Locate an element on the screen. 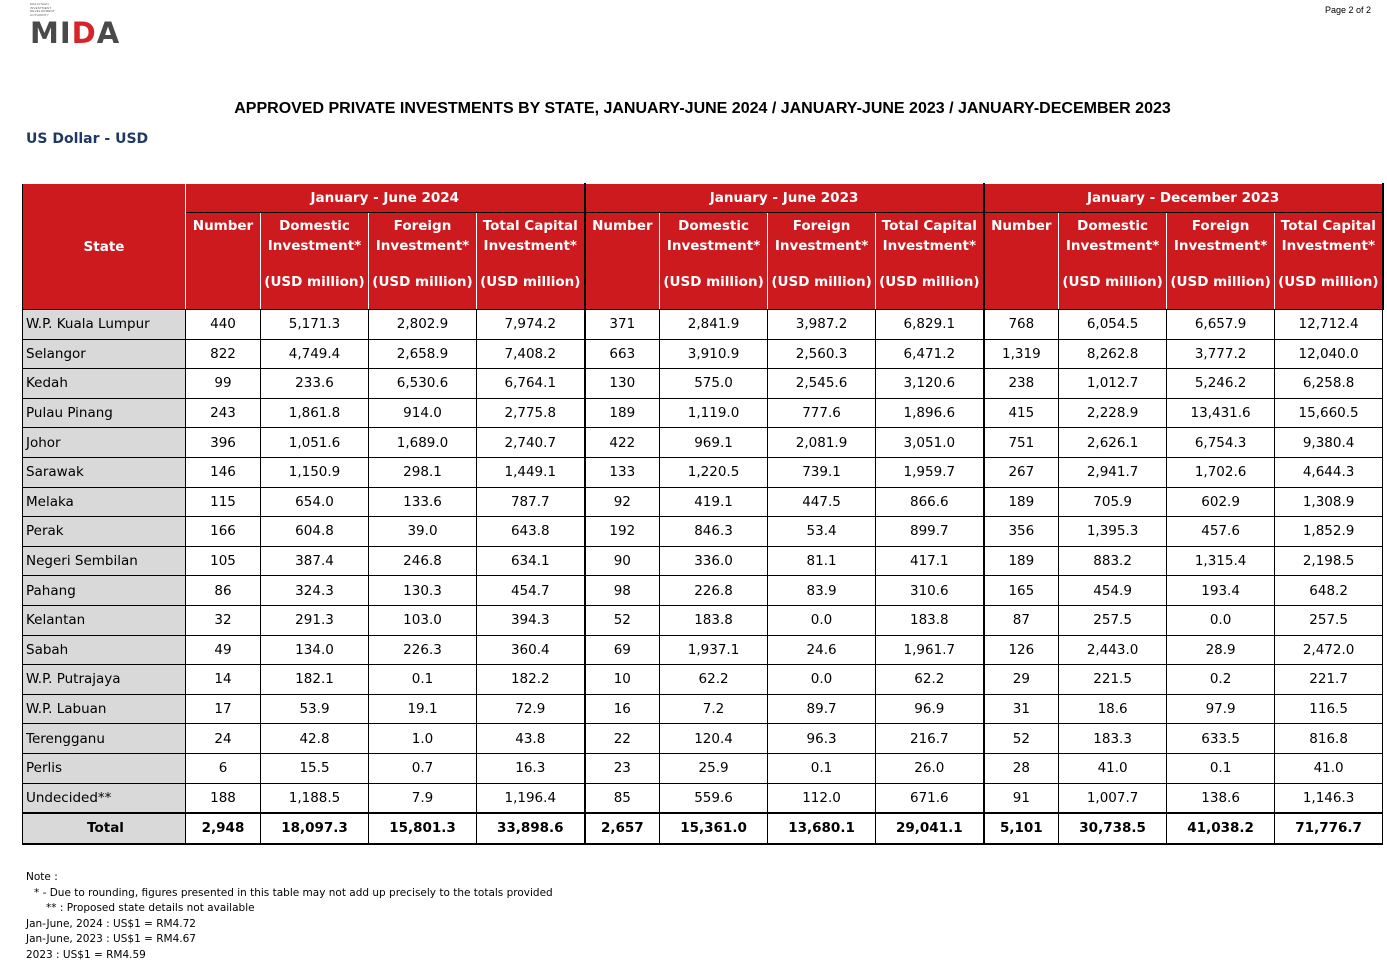 The image size is (1387, 963). table-cell: 15.5 is located at coordinates (315, 768).